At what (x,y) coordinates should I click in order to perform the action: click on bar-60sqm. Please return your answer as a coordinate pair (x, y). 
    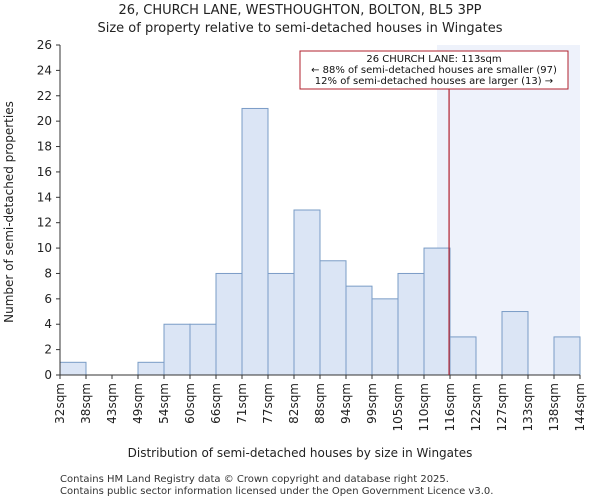
    Looking at the image, I should click on (203, 349).